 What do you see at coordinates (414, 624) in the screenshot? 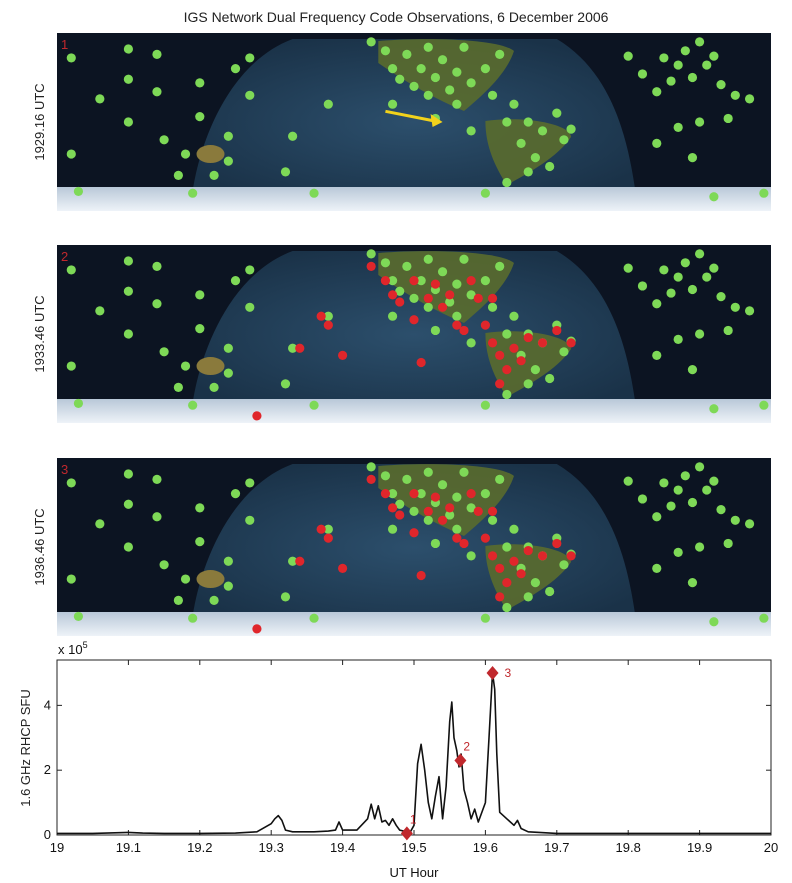
I see `antarctic-ice` at bounding box center [414, 624].